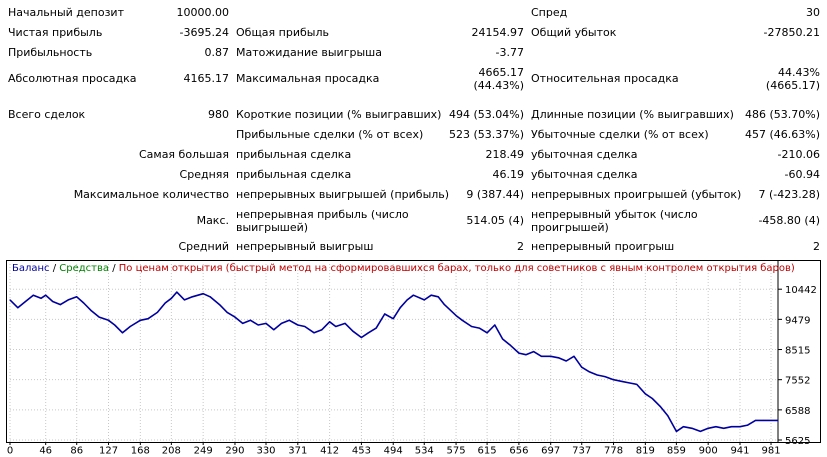 Image resolution: width=827 pixels, height=457 pixels. I want to click on stat-label-row-max-count-c1: Максимальное количество, so click(151, 194).